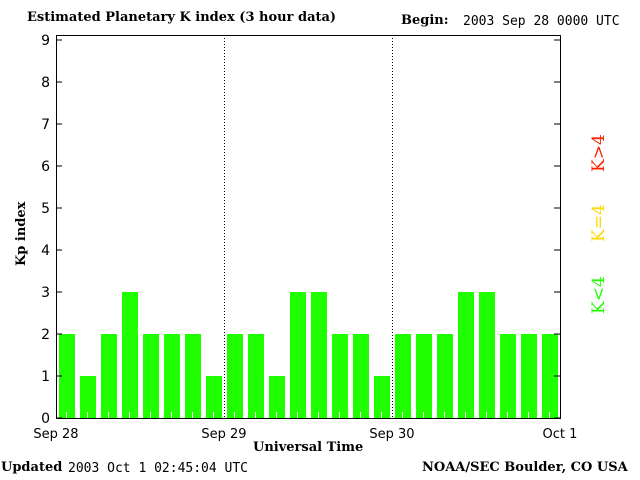 The image size is (640, 480). I want to click on legend-k-greater-4: K>4, so click(599, 153).